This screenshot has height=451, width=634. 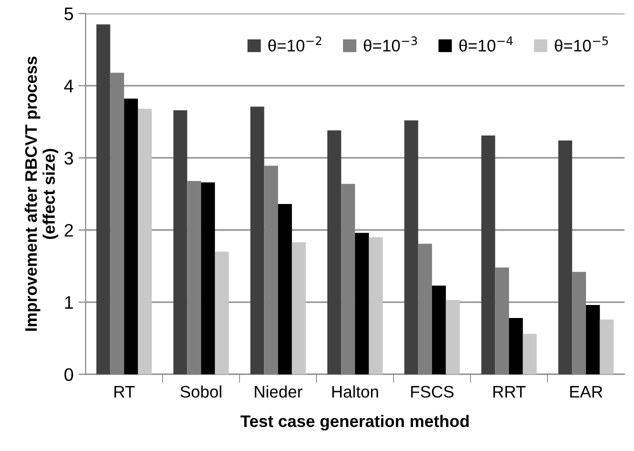 I want to click on y-tick-label: 1, so click(x=69, y=302).